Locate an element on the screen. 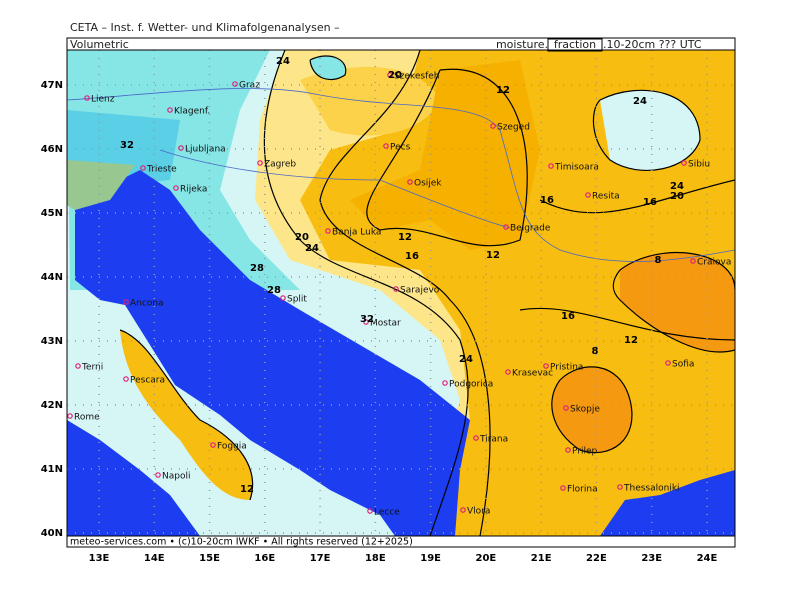 The height and width of the screenshot is (604, 800). longitude-label: 16E is located at coordinates (264, 558).